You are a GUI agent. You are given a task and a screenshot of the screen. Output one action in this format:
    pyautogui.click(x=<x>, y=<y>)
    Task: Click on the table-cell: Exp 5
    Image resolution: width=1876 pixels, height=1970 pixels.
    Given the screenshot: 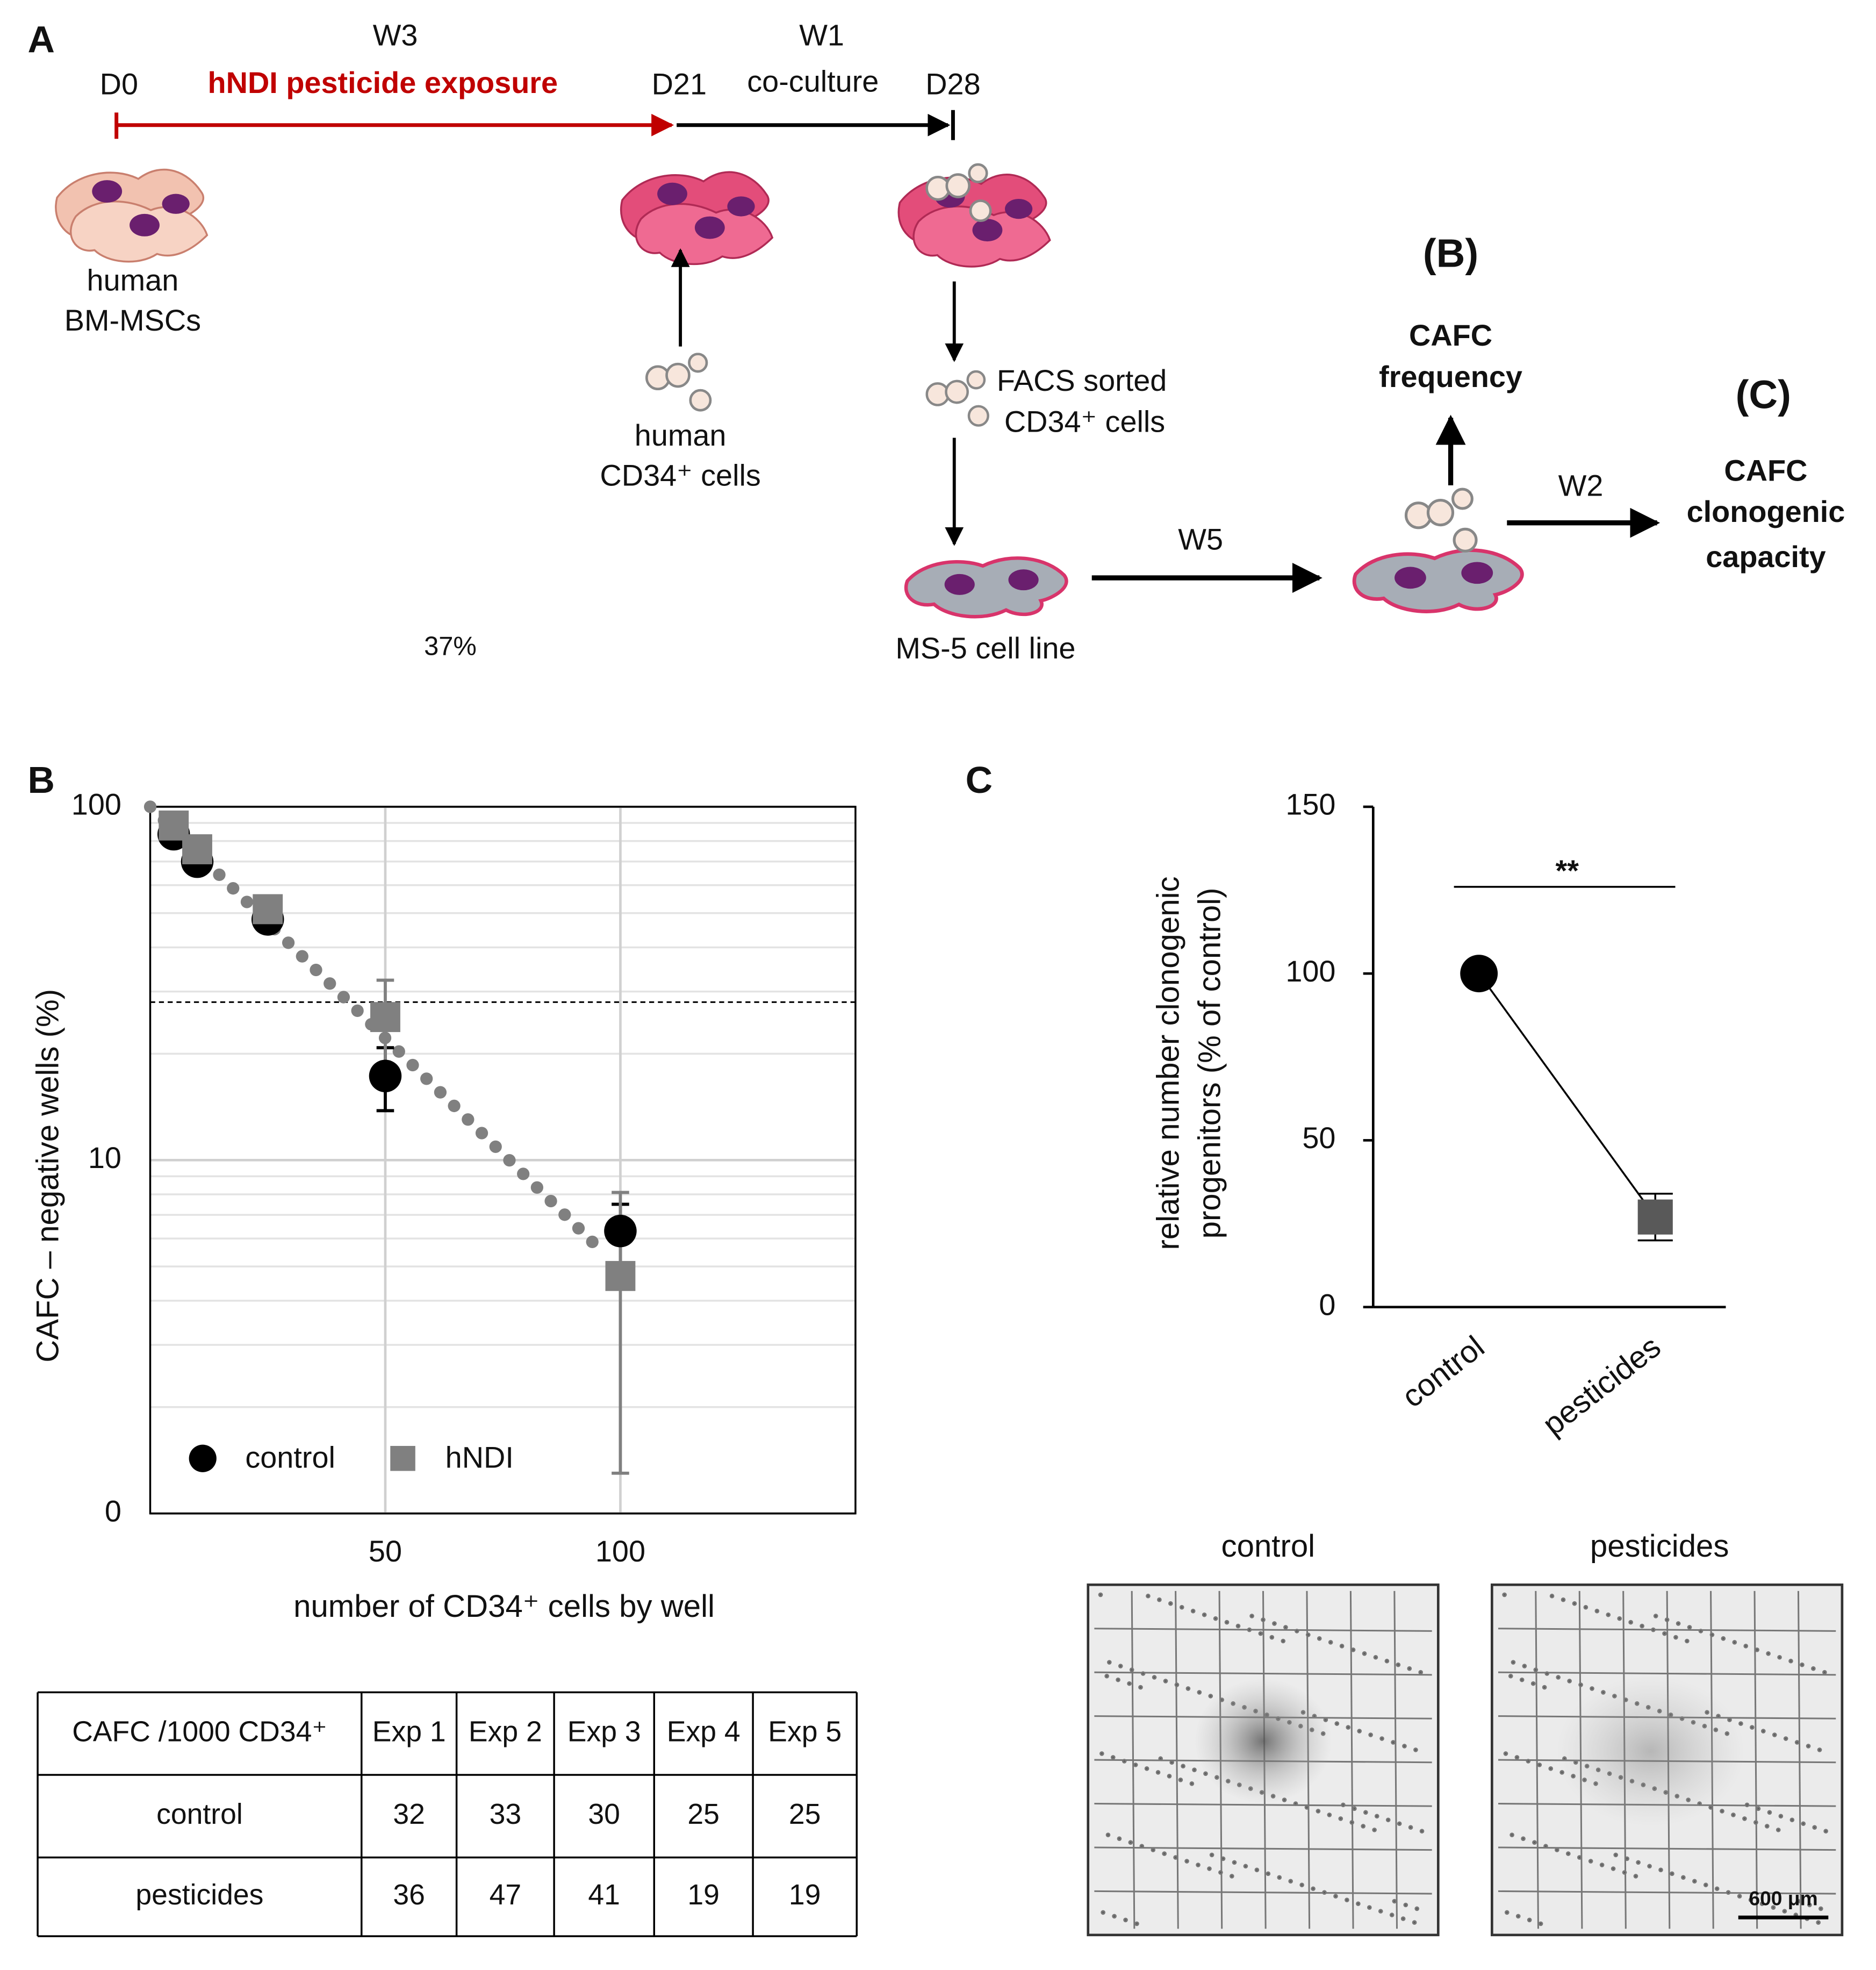 What is the action you would take?
    pyautogui.click(x=805, y=1731)
    